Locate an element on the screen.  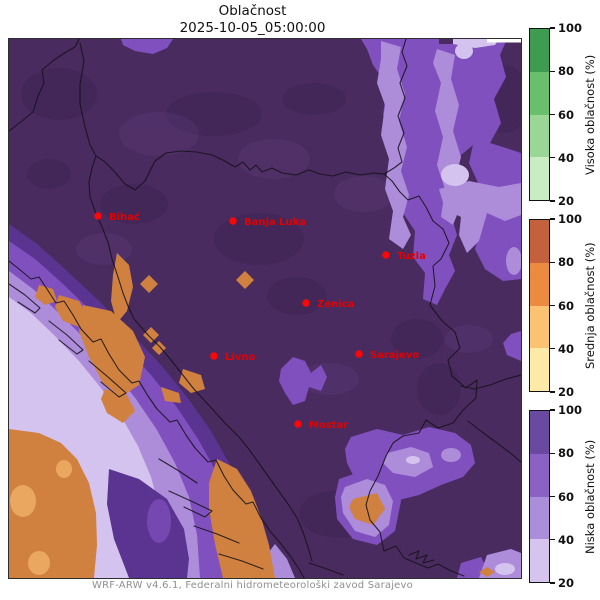
city-dot-tuzla is located at coordinates (386, 255).